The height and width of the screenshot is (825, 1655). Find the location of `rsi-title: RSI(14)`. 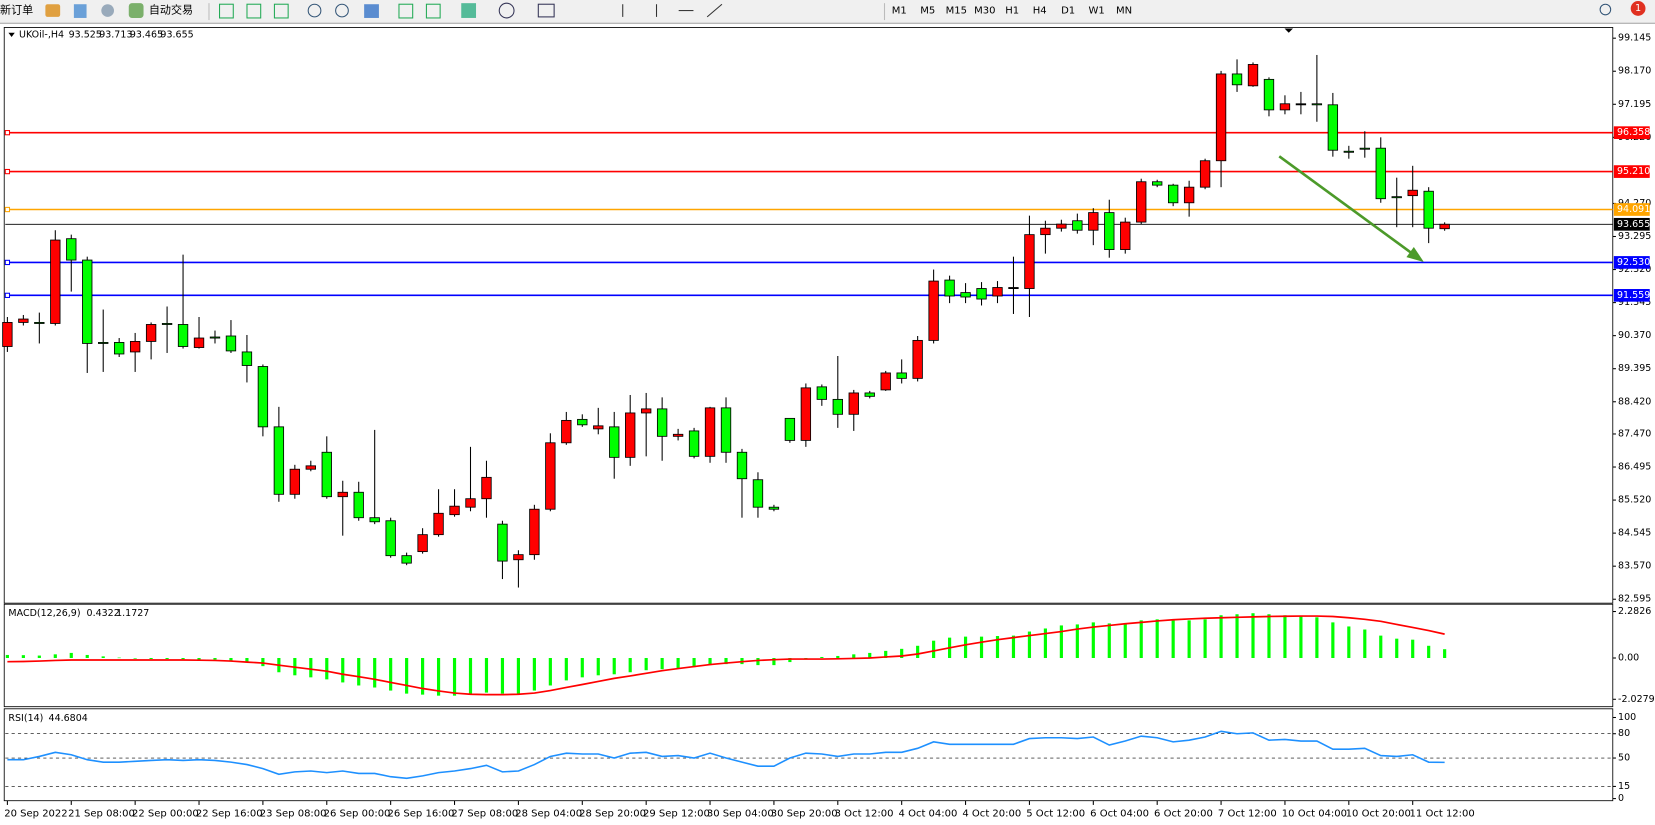

rsi-title: RSI(14) is located at coordinates (25, 718).